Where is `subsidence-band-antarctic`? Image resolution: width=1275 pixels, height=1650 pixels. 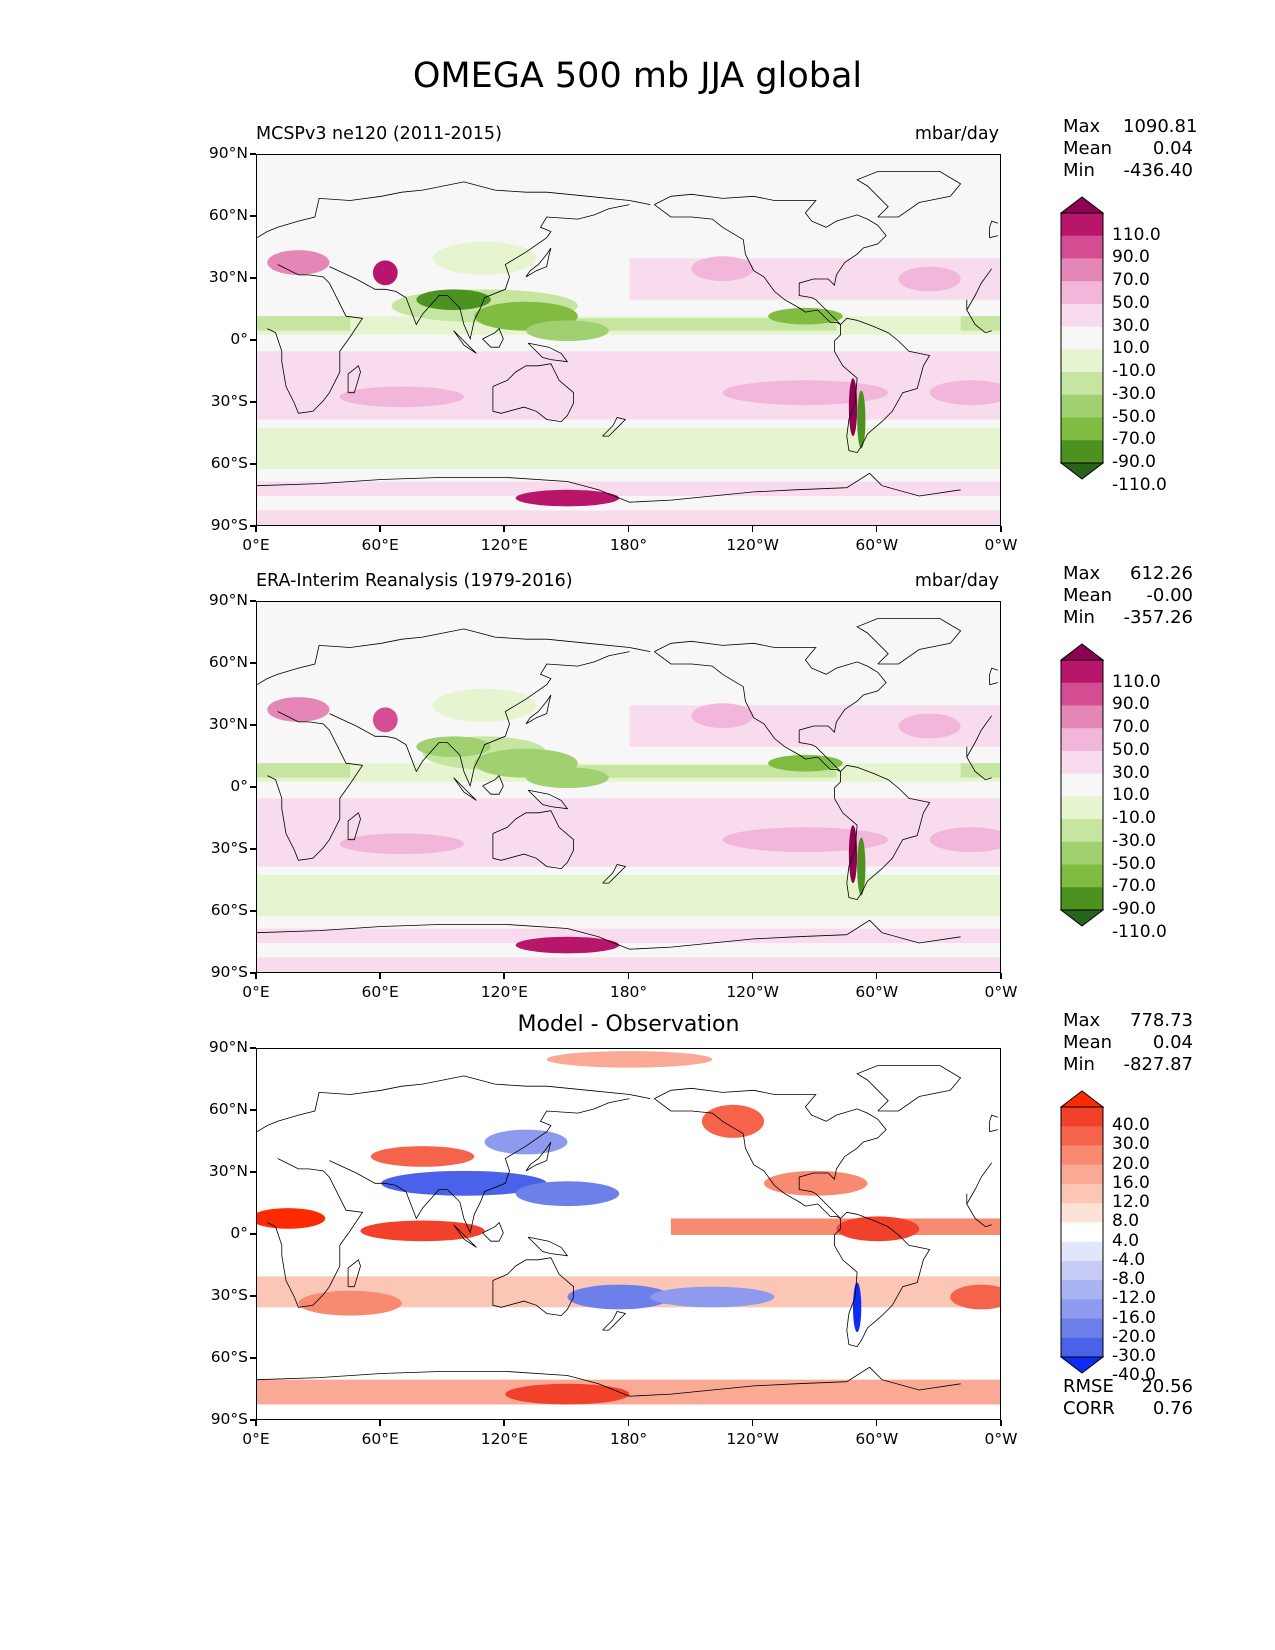 subsidence-band-antarctic is located at coordinates (628, 488).